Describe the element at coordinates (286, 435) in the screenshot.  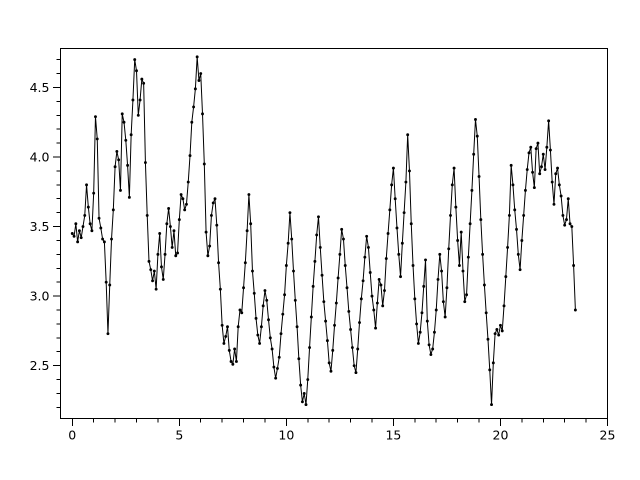
I see `x-axis-tick-label: 10` at that location.